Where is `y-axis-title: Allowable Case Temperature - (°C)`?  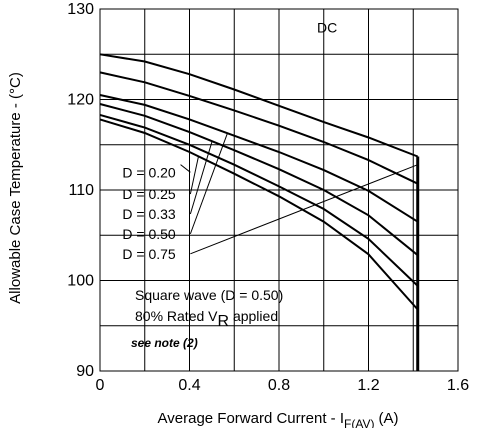 y-axis-title: Allowable Case Temperature - (°C) is located at coordinates (15, 188).